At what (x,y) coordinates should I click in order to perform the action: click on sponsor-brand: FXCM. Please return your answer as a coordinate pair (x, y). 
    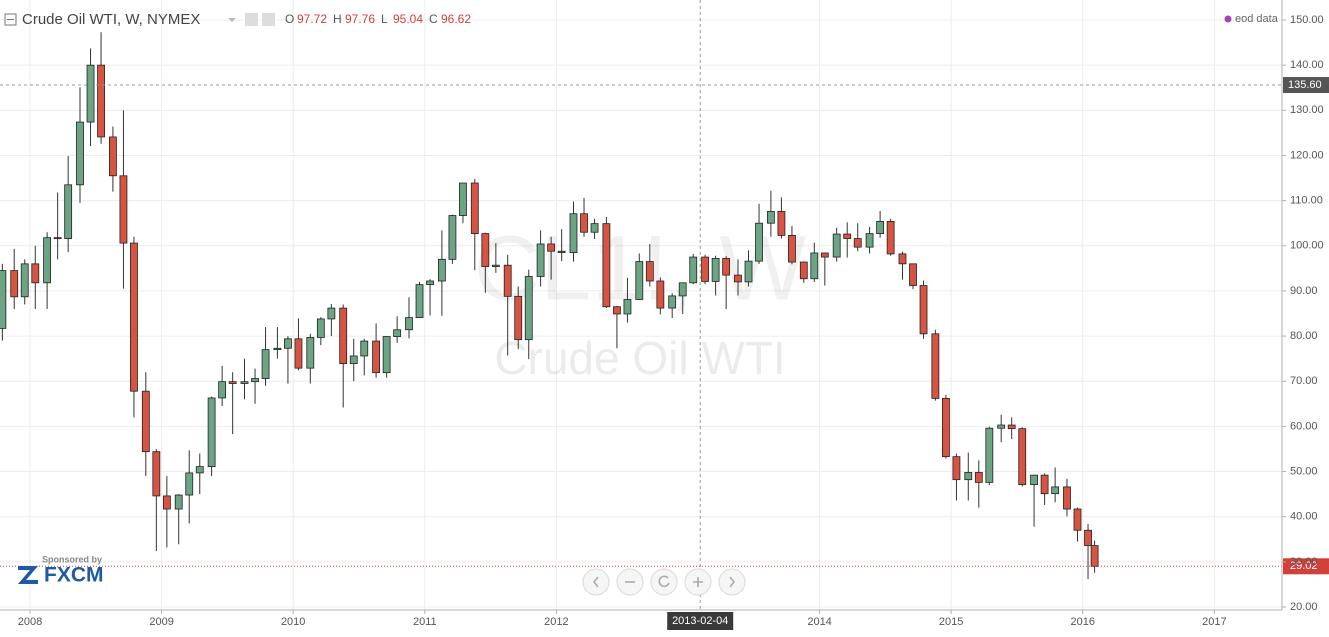
    Looking at the image, I should click on (74, 575).